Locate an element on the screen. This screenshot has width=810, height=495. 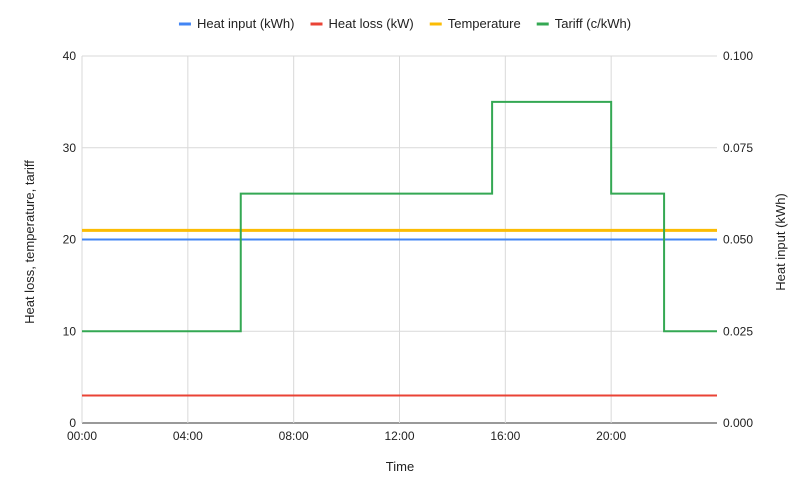
y-tick-label: 0 is located at coordinates (72, 423).